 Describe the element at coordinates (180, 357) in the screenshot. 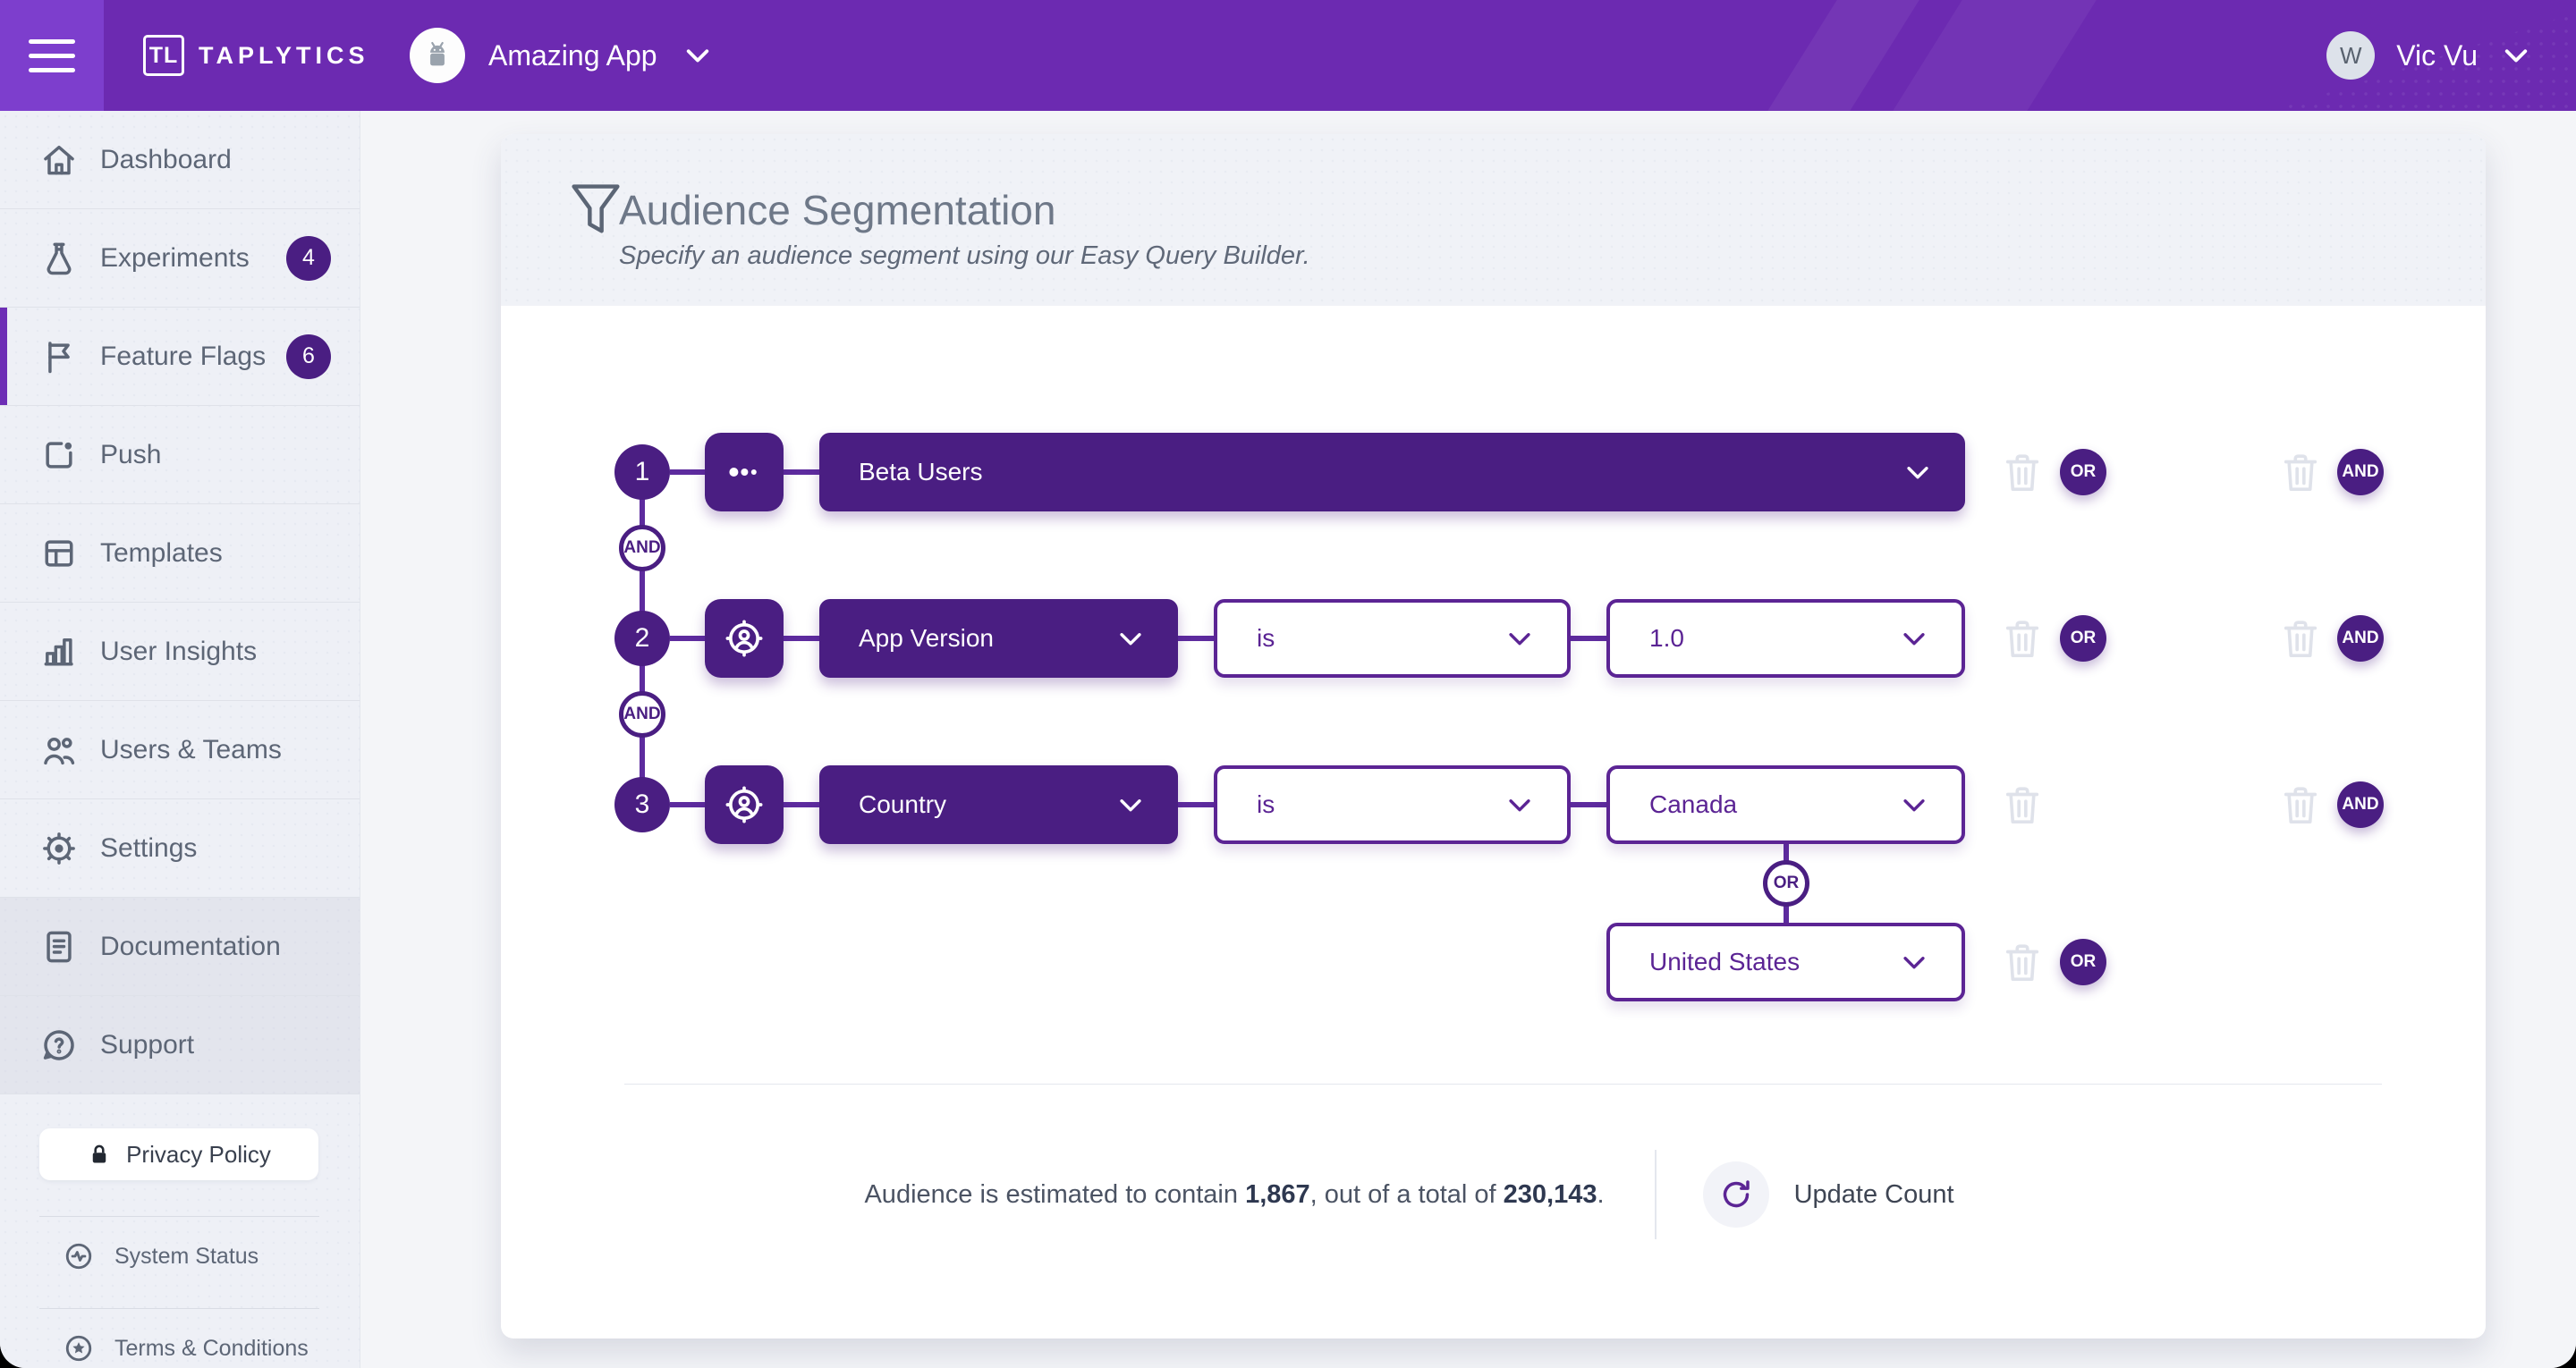

I see `sidebar-item-feature-flags: Feature Flags 6` at that location.